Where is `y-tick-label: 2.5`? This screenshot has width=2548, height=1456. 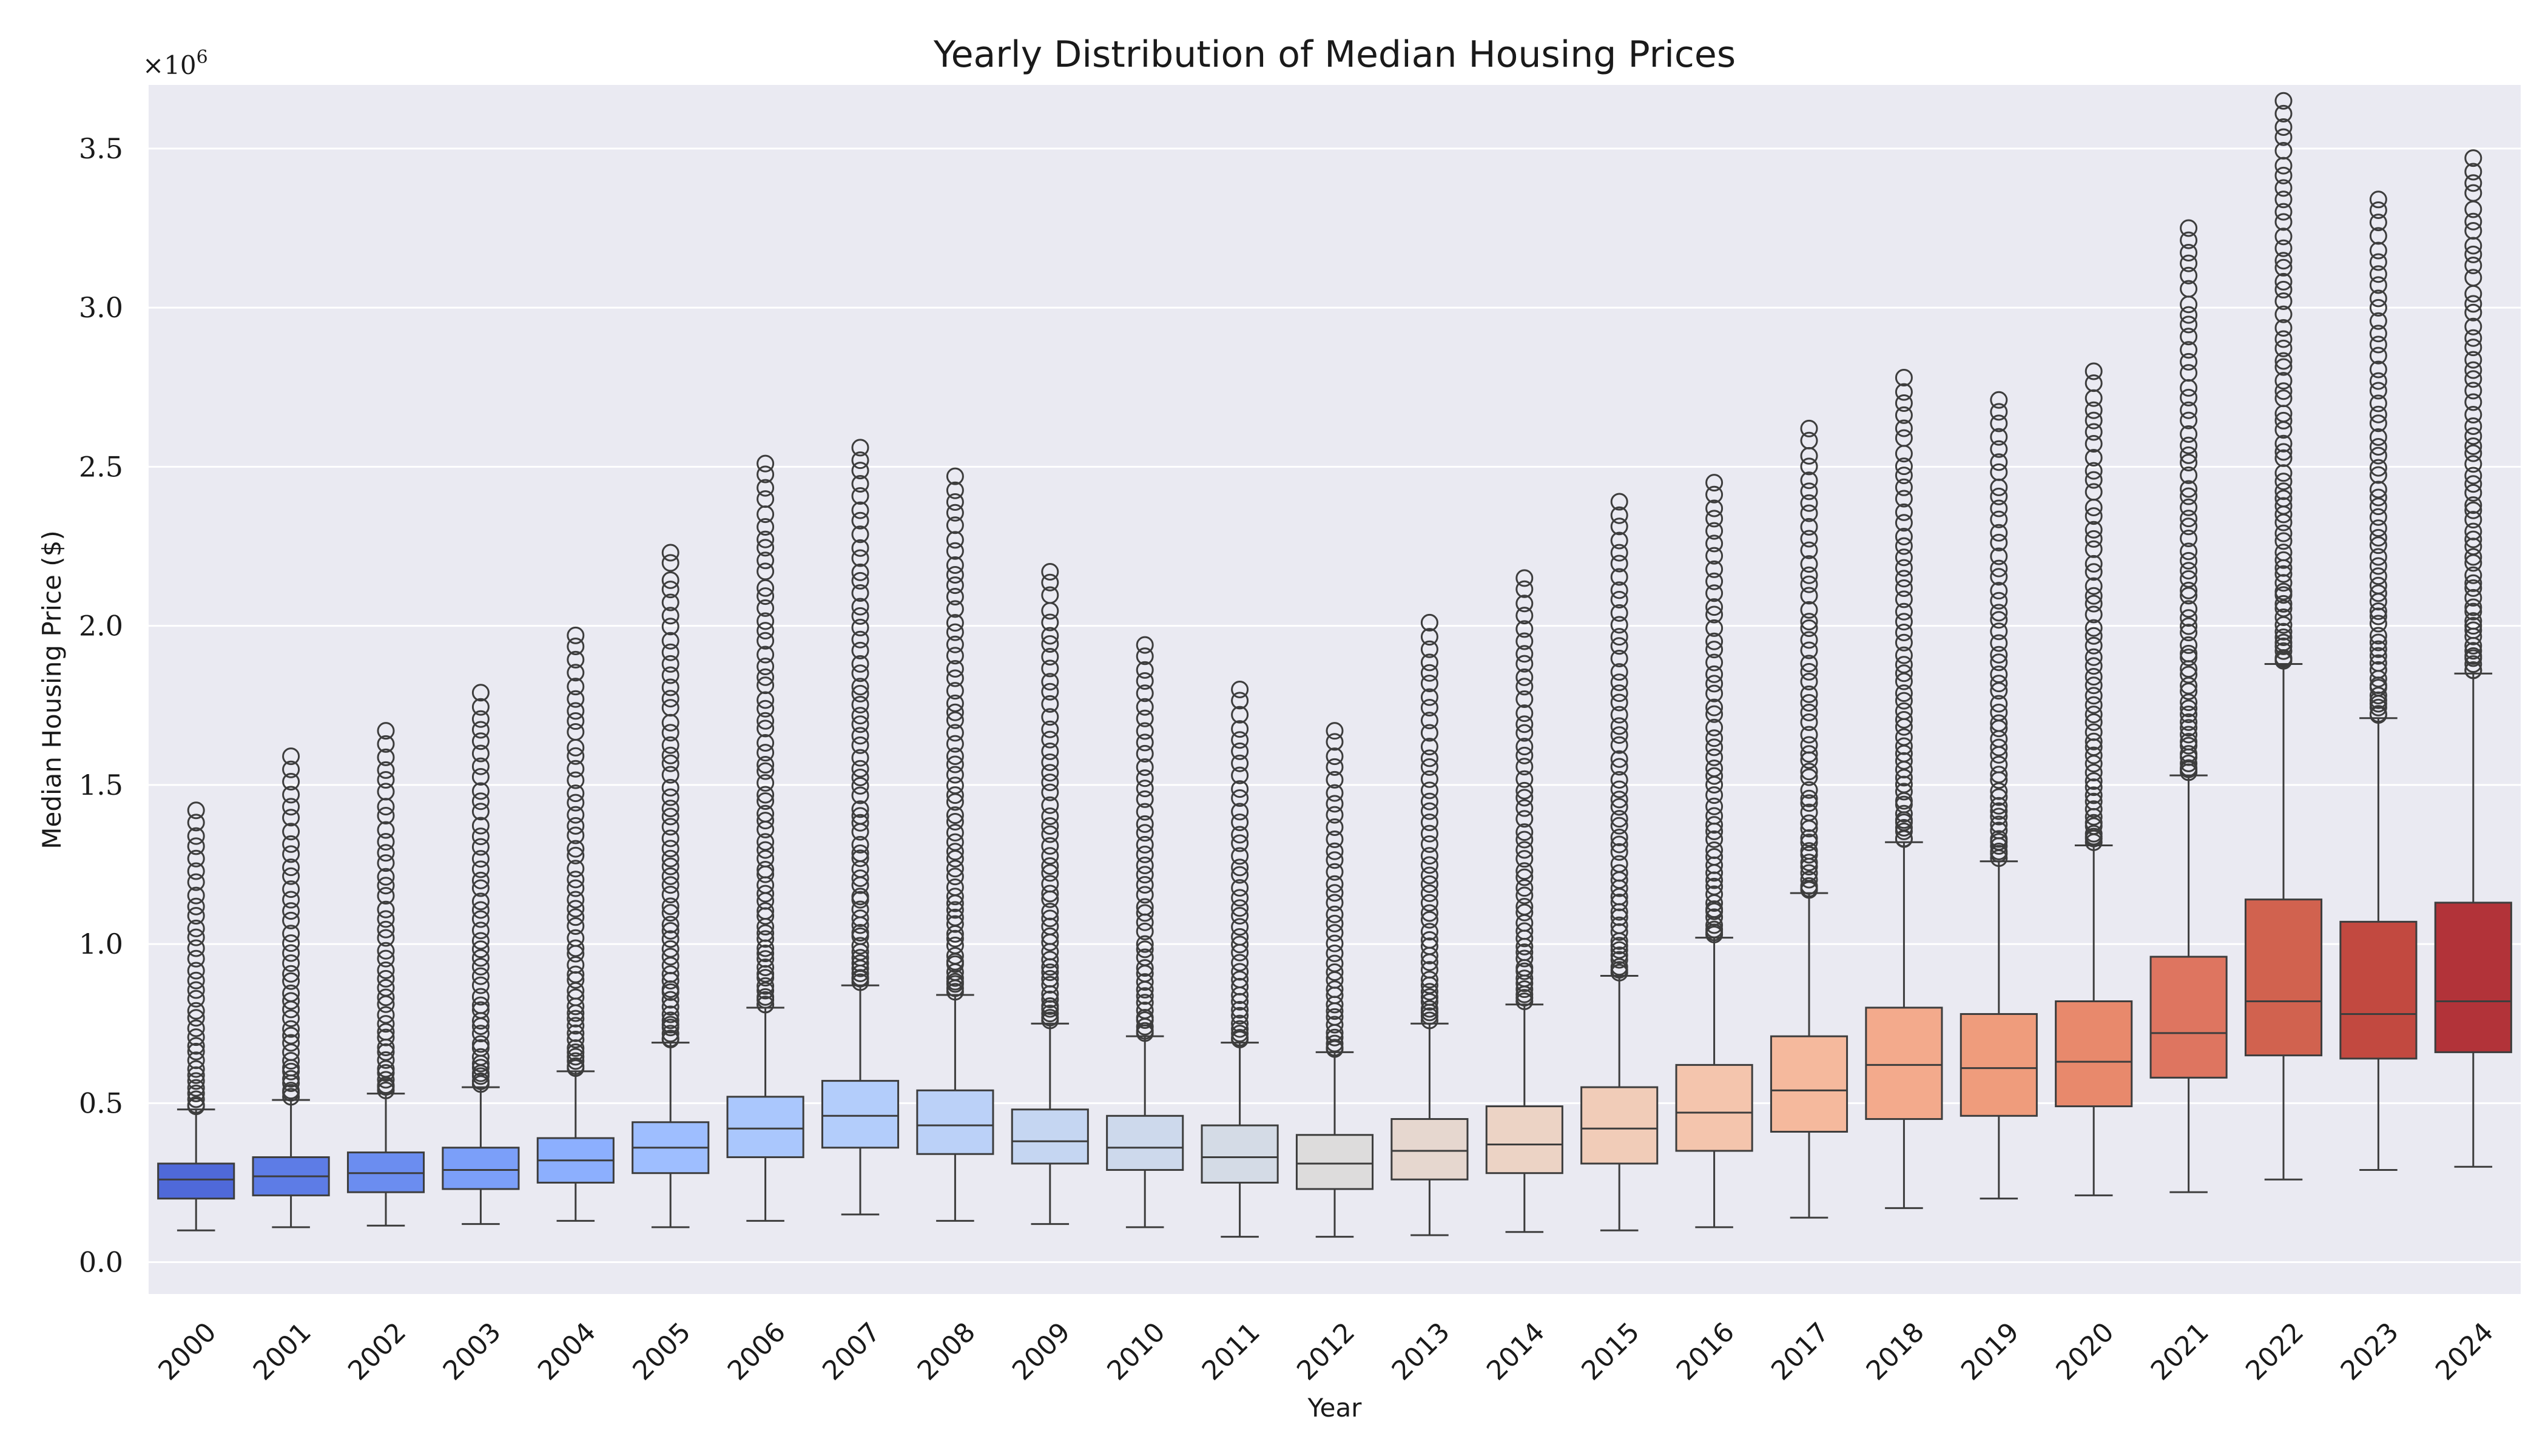
y-tick-label: 2.5 is located at coordinates (101, 466).